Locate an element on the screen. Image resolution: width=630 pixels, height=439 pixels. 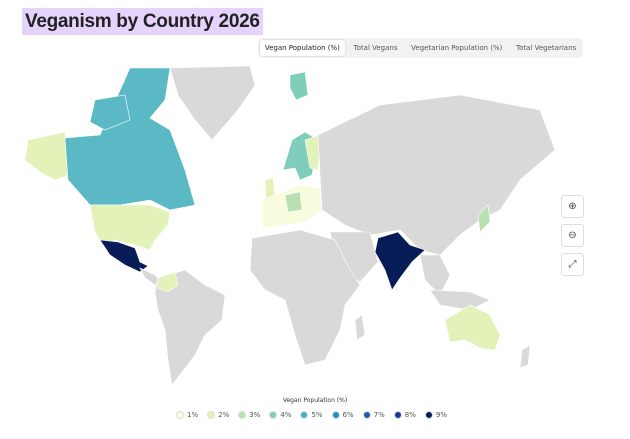
legend-item: 8% is located at coordinates (404, 415).